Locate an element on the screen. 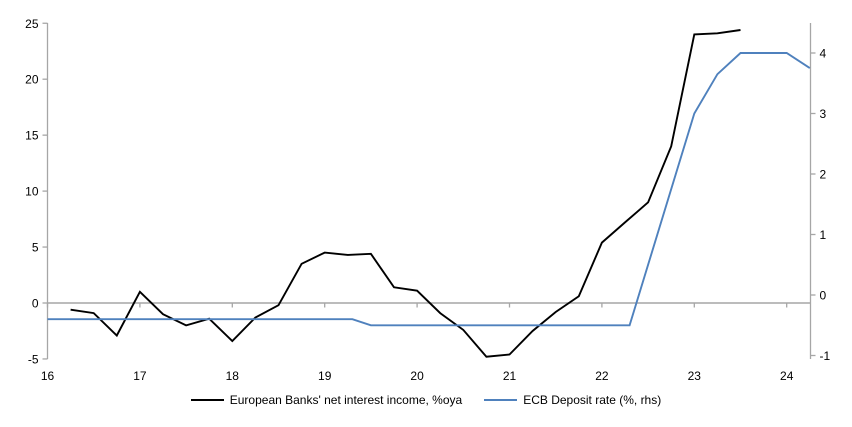 The image size is (852, 427). x-axis-tick-label: 16 is located at coordinates (48, 376).